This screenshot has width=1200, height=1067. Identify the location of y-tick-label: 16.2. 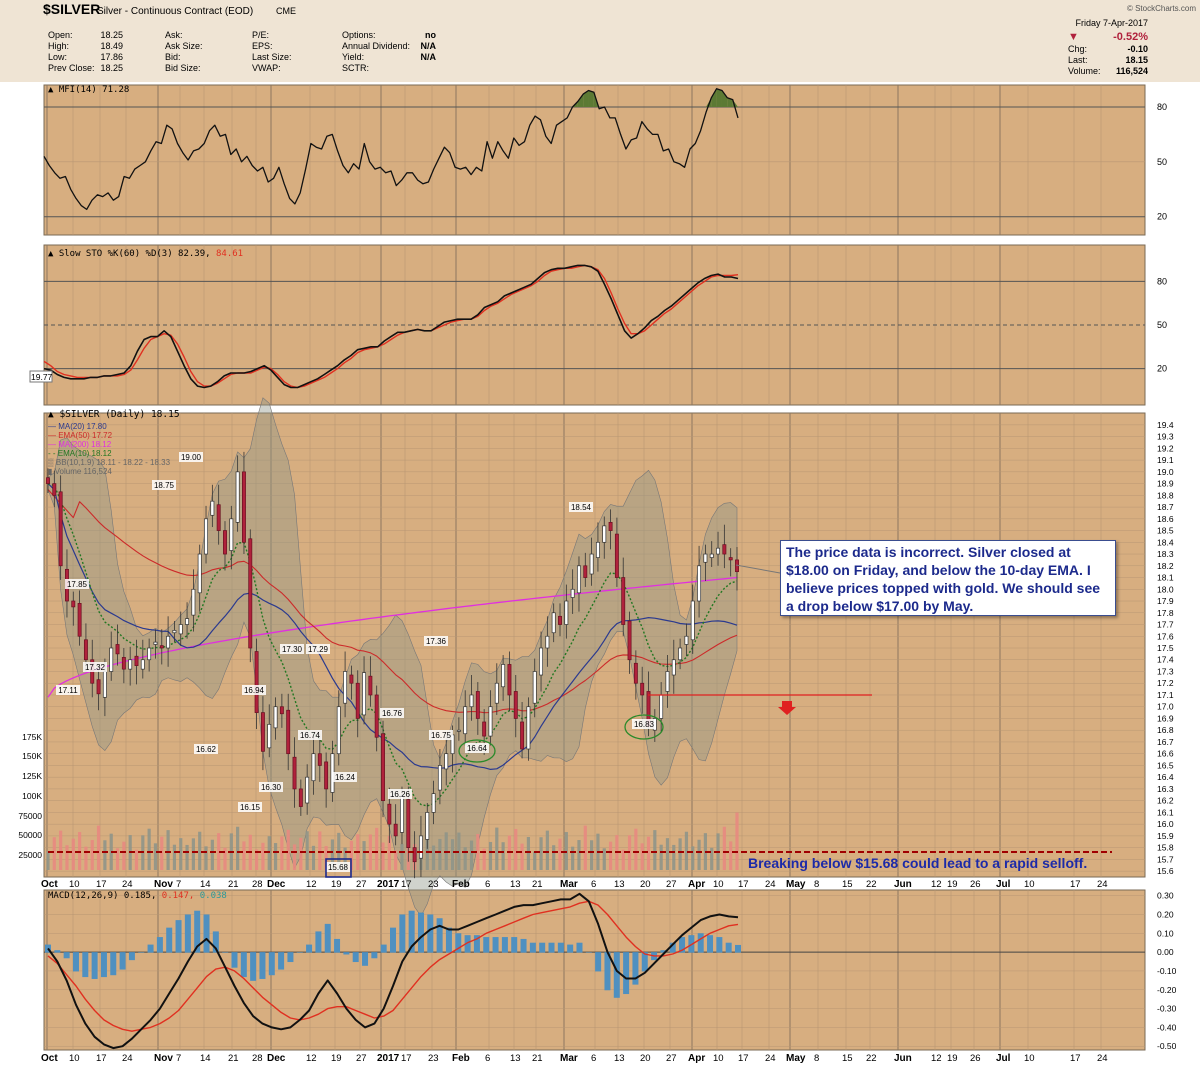
(1165, 801).